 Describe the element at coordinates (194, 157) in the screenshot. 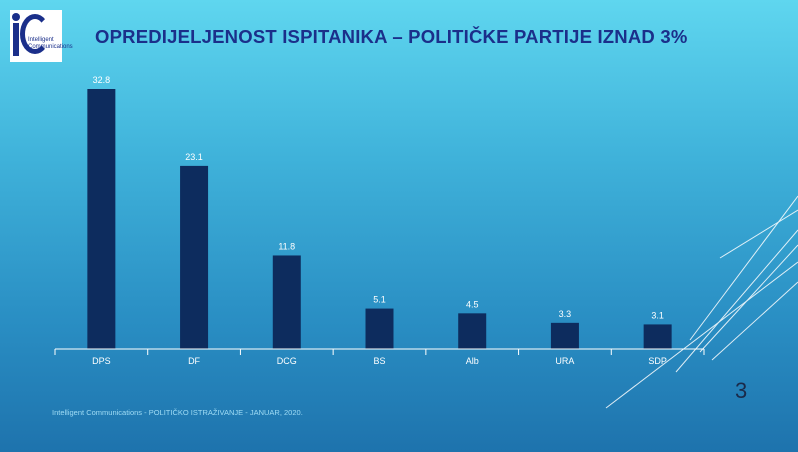

I see `value-label-df: 23.1` at that location.